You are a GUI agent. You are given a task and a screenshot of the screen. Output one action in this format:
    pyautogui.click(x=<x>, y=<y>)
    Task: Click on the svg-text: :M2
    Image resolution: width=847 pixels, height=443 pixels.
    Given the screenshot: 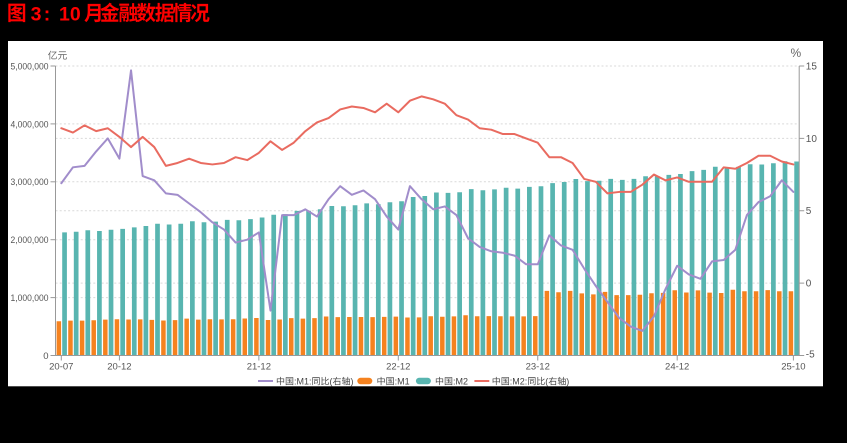 What is the action you would take?
    pyautogui.click(x=460, y=381)
    